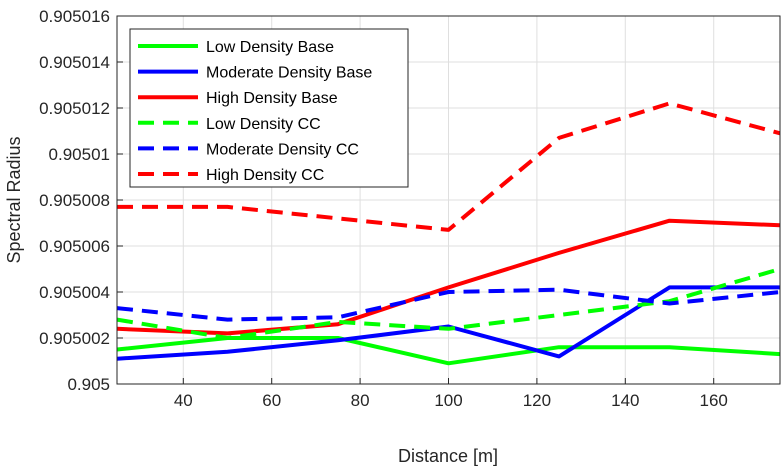 This screenshot has width=781, height=469. Describe the element at coordinates (74, 108) in the screenshot. I see `y-tick-label: 0.905012` at that location.